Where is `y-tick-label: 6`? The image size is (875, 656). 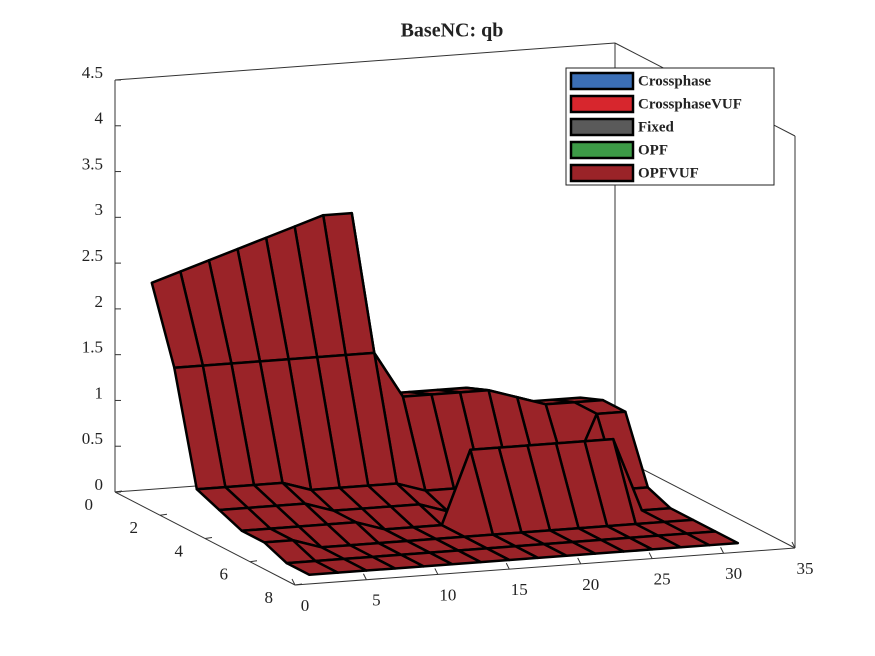 y-tick-label: 6 is located at coordinates (224, 574).